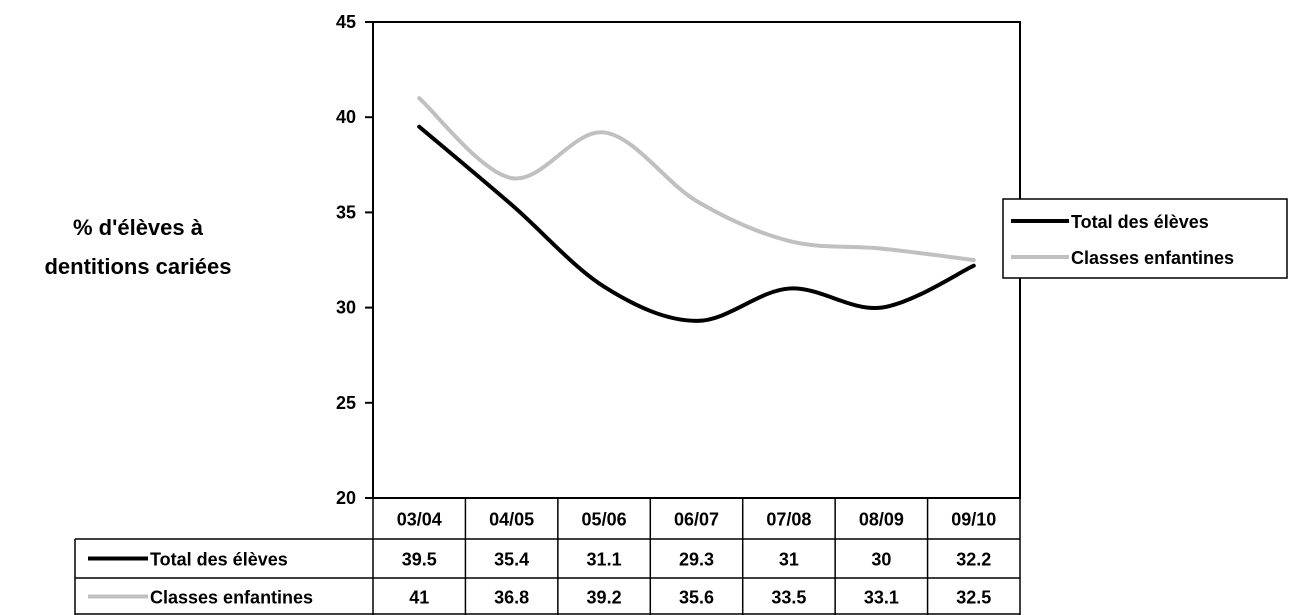  I want to click on x-tick-label-4: 07/08, so click(788, 520).